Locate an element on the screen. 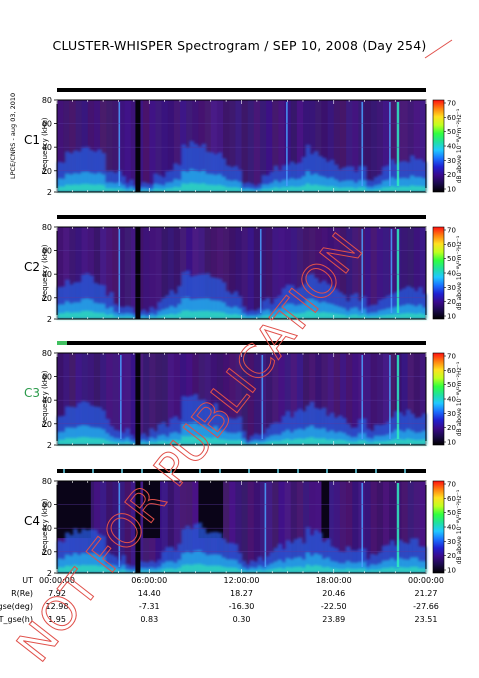  y-tick-label: 40 is located at coordinates (47, 528).